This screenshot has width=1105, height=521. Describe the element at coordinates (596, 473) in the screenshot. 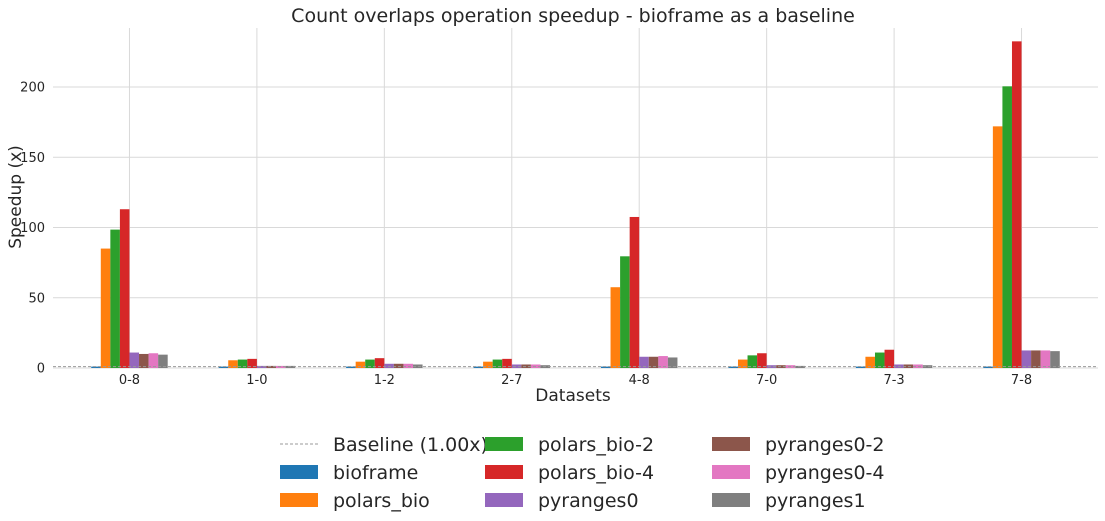

I see `legend-label-polars_bio-4: polars_bio-4` at that location.